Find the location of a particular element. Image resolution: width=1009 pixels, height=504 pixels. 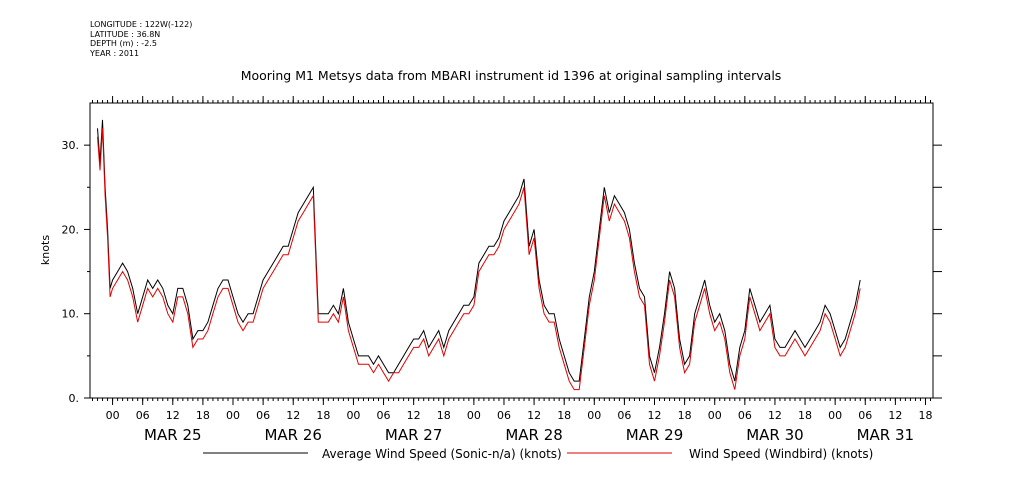

day-label: MAR 27 is located at coordinates (413, 435).